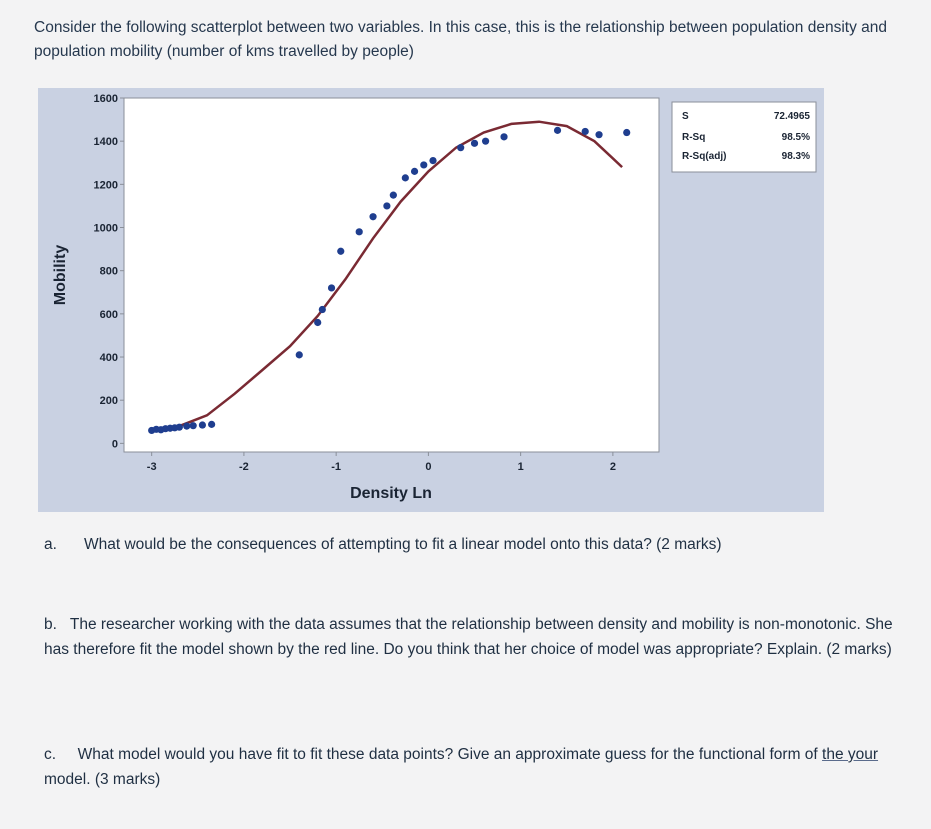 This screenshot has width=931, height=829. Describe the element at coordinates (796, 156) in the screenshot. I see `stats-value-rsq-adj: 98.3%` at that location.